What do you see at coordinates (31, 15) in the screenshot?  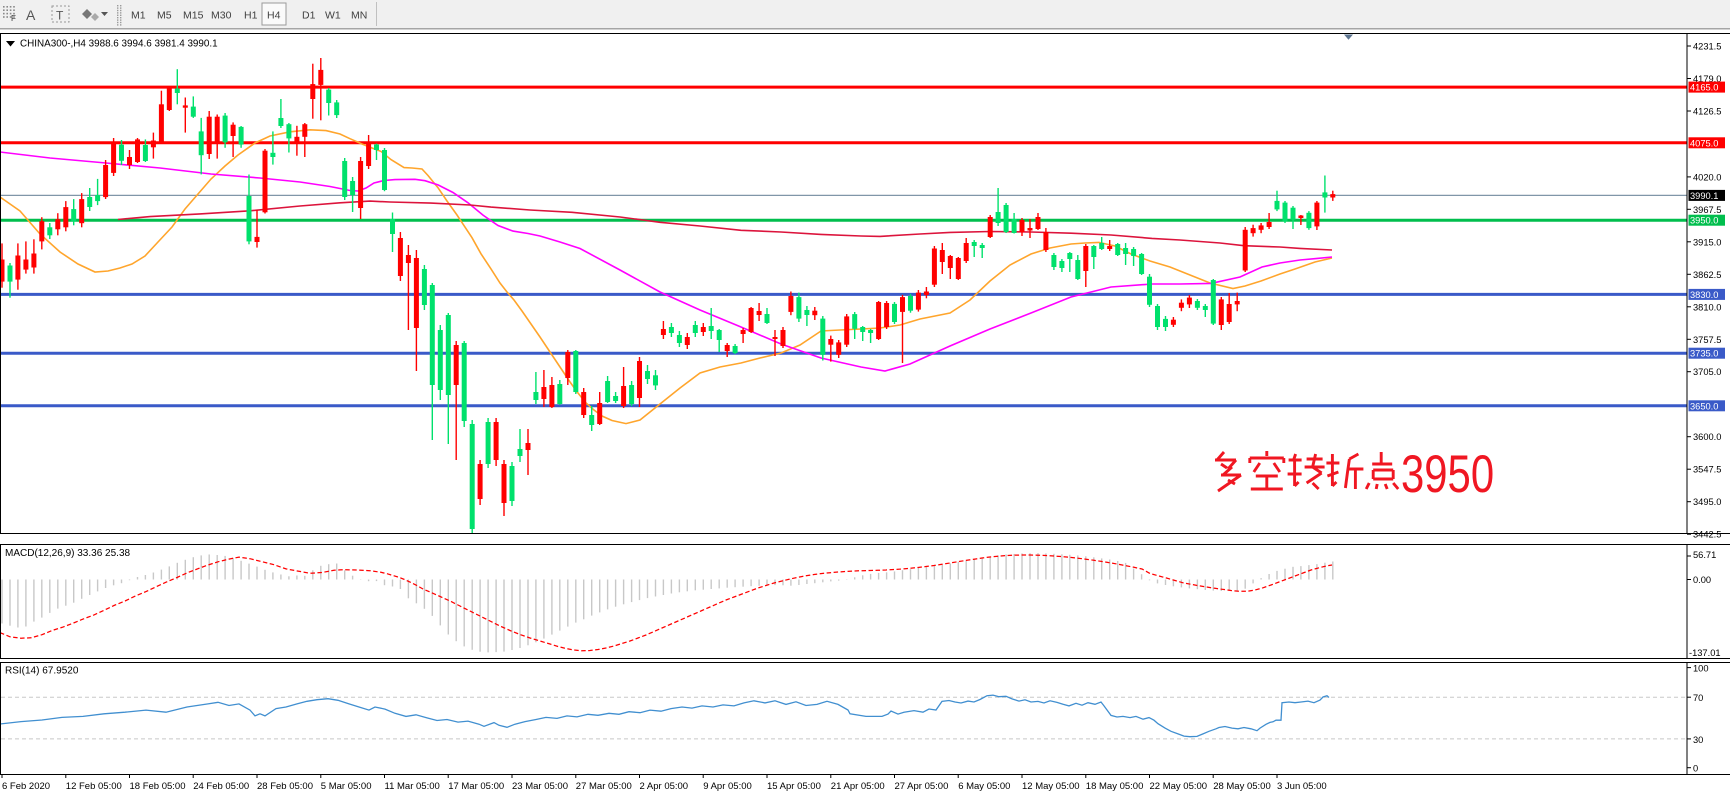 I see `svg-text: A` at bounding box center [31, 15].